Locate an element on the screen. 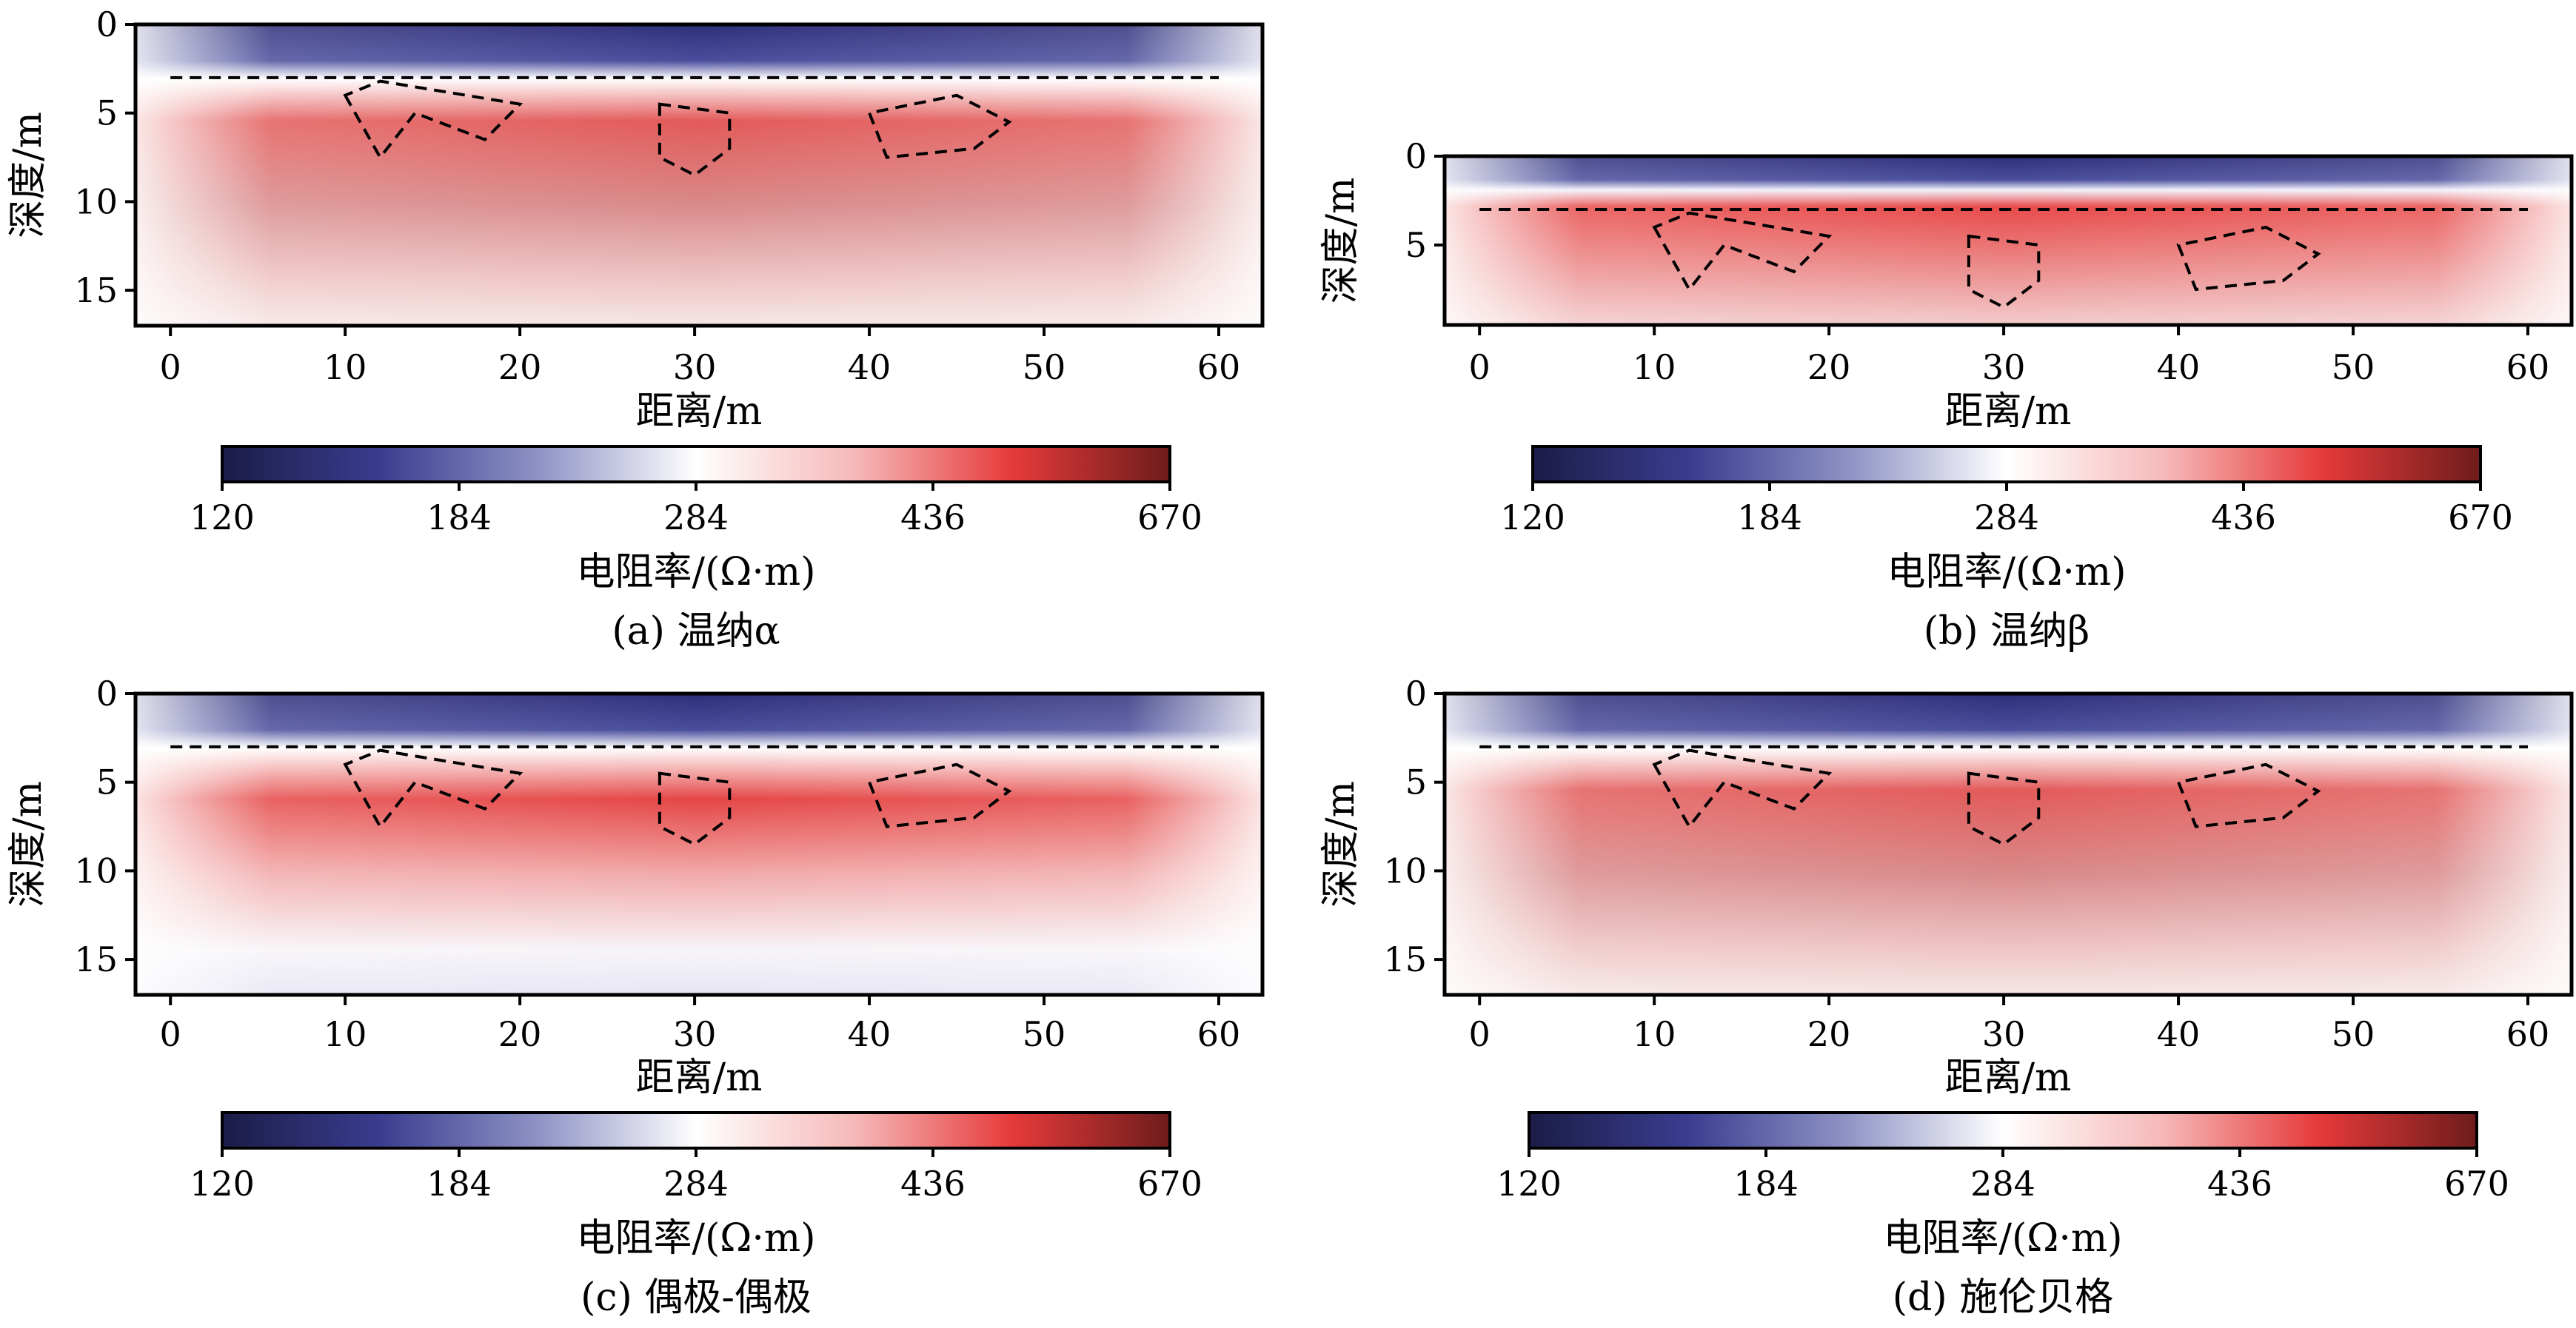  panel-caption: (a) 温纳α is located at coordinates (696, 631).